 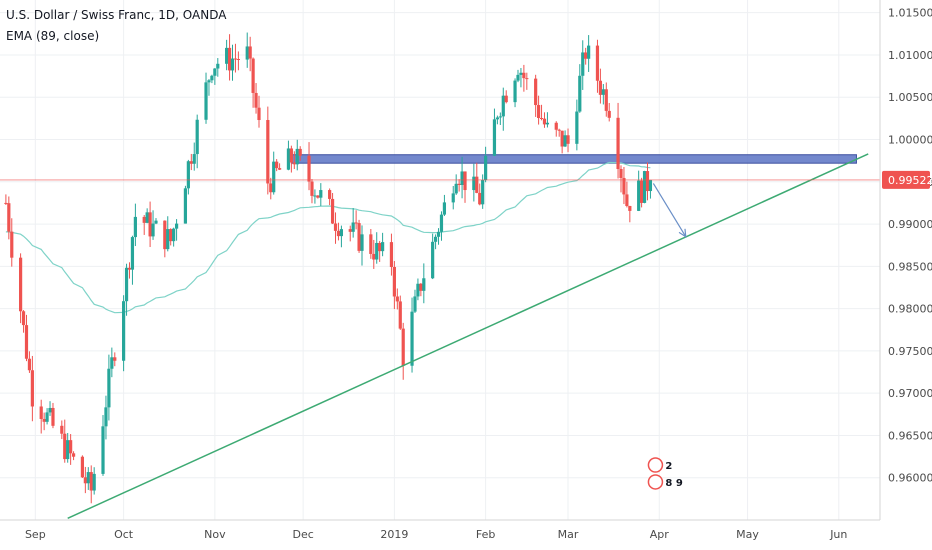 What do you see at coordinates (669, 210) in the screenshot?
I see `projection-arrow-shaft` at bounding box center [669, 210].